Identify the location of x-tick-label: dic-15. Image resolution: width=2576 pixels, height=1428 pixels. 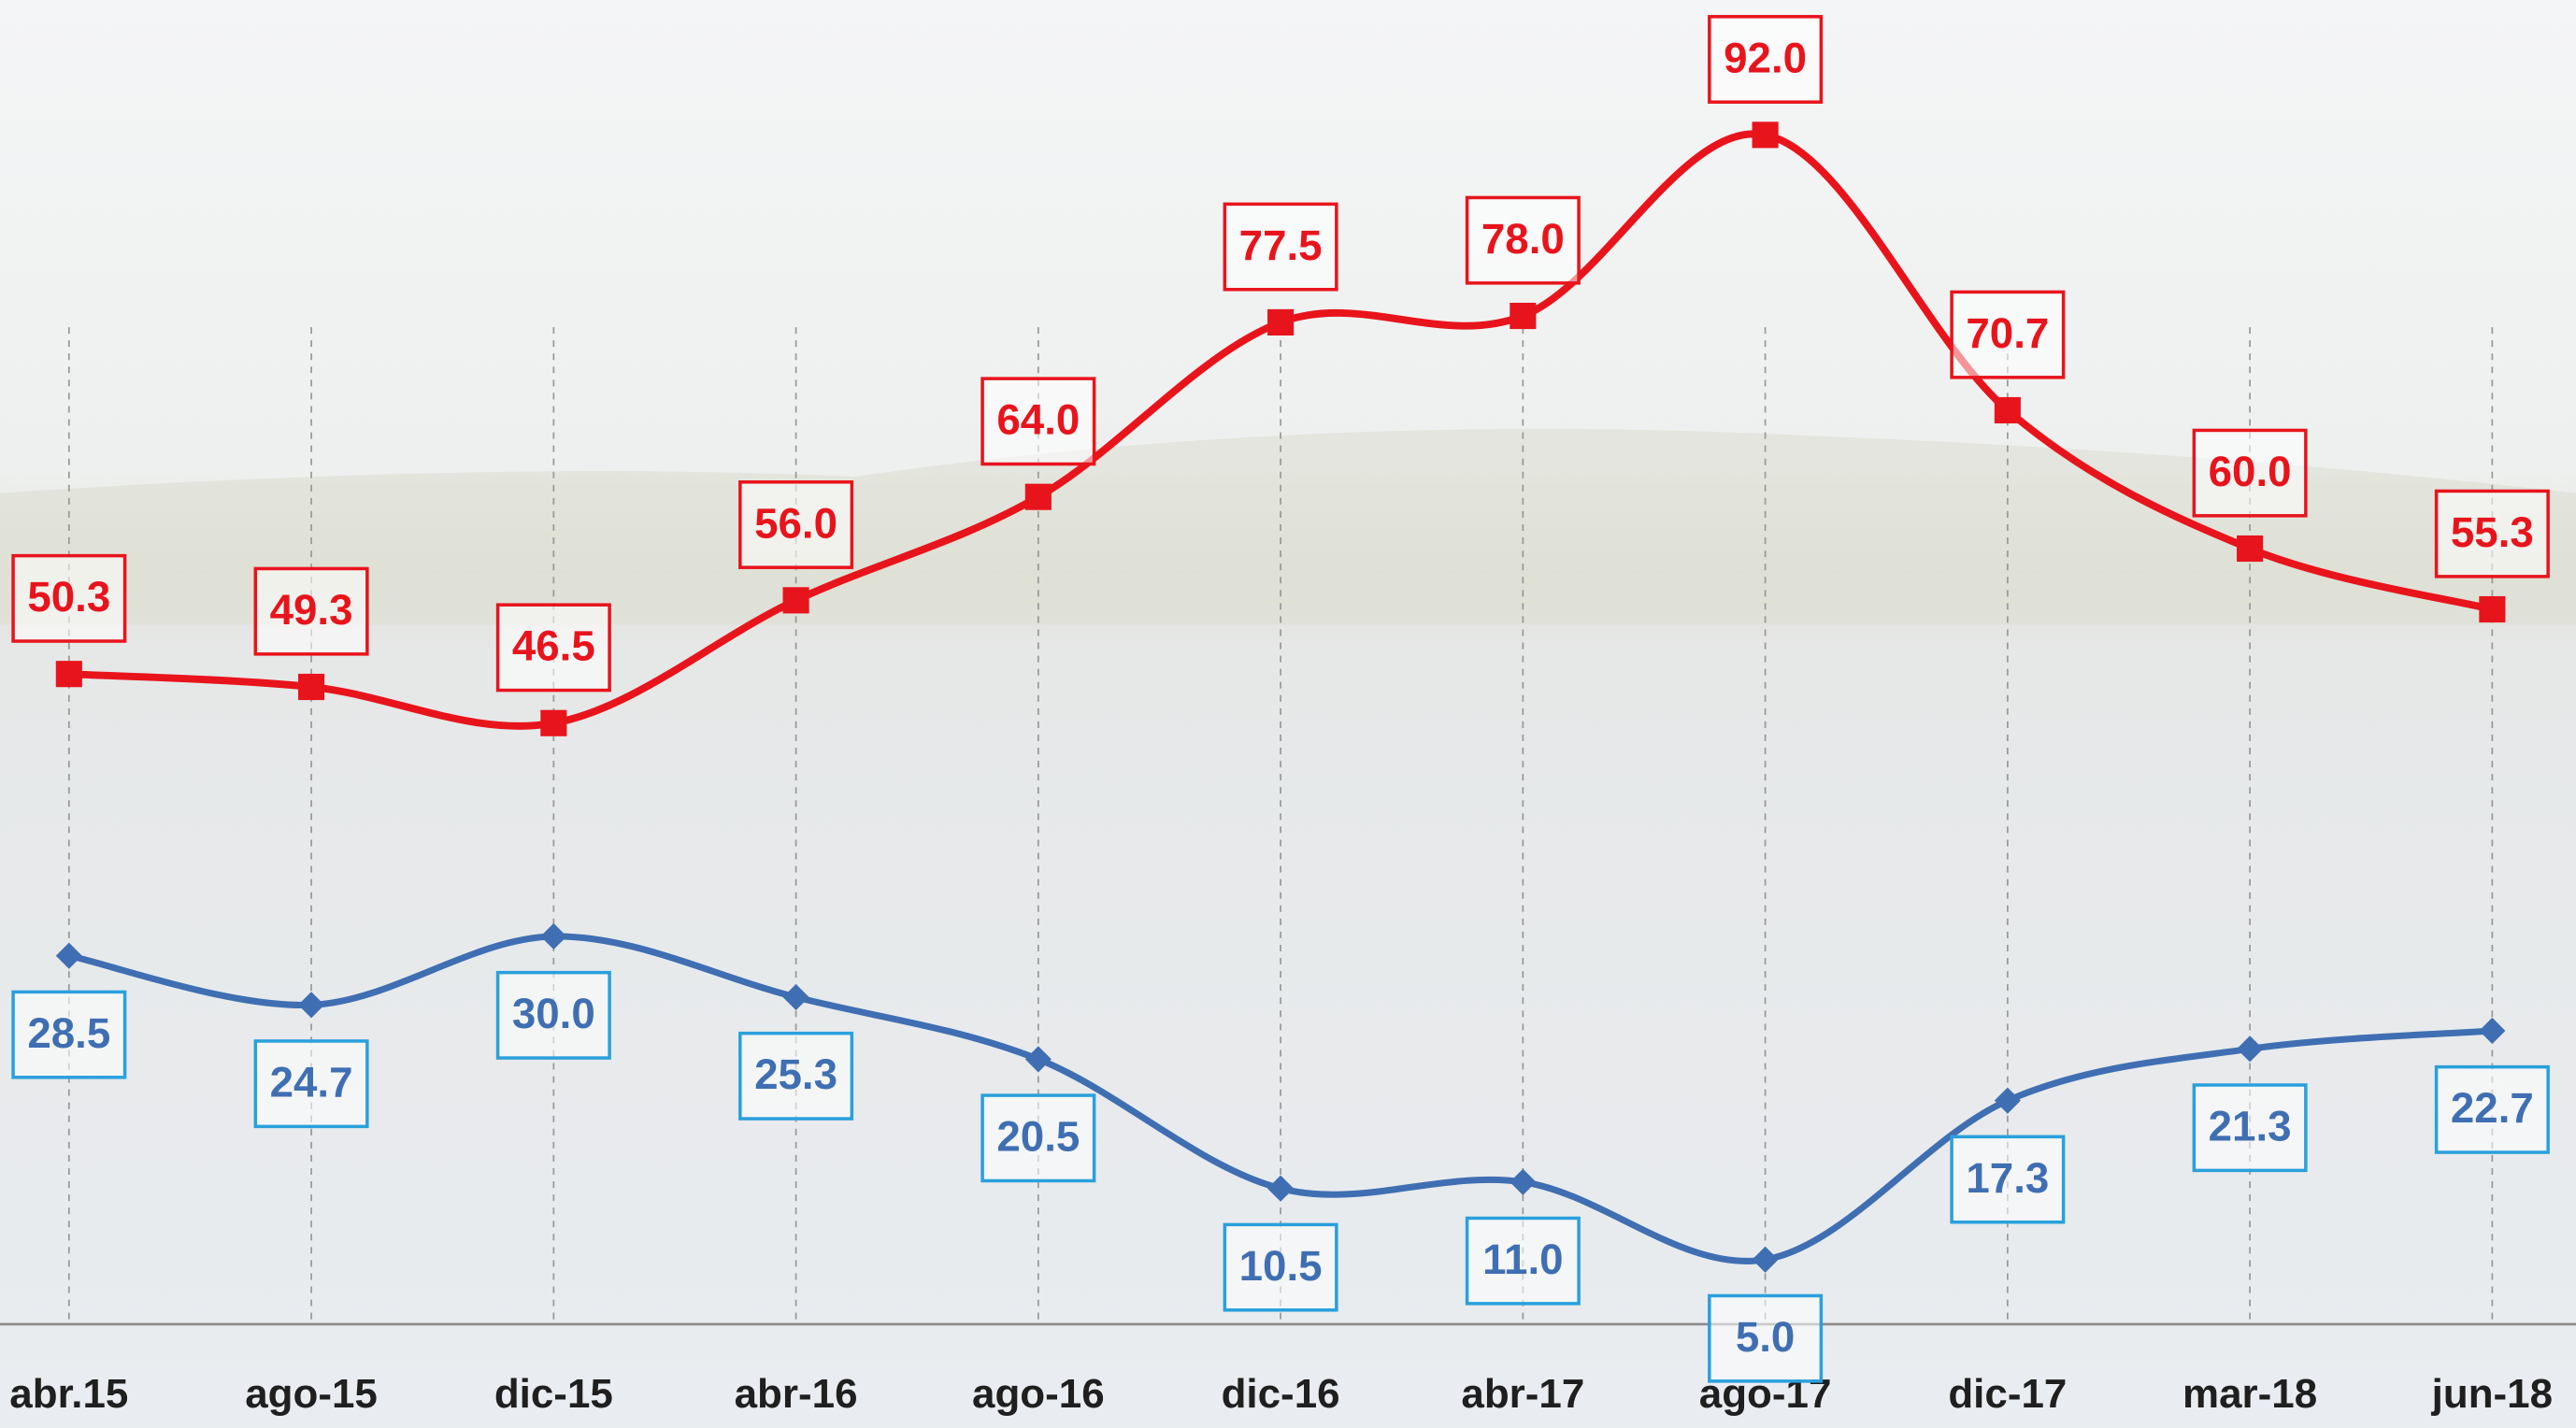
(553, 1394).